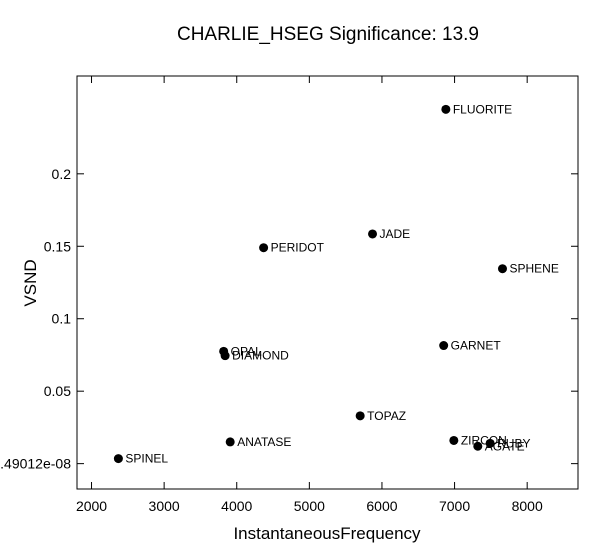  What do you see at coordinates (476, 346) in the screenshot?
I see `data-point-label: GARNET` at bounding box center [476, 346].